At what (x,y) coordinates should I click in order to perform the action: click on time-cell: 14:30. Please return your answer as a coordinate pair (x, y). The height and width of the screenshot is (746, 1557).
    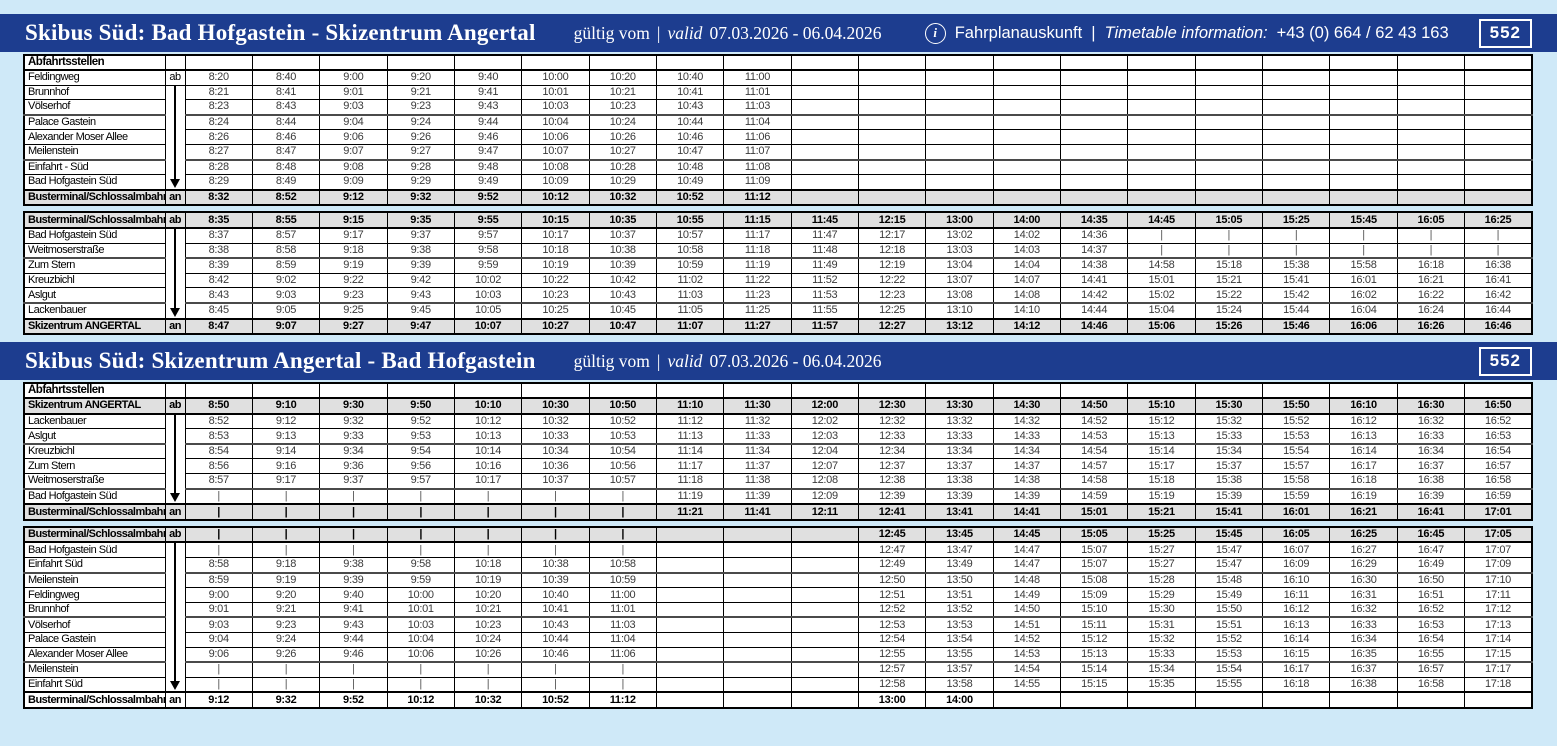
    Looking at the image, I should click on (1026, 406).